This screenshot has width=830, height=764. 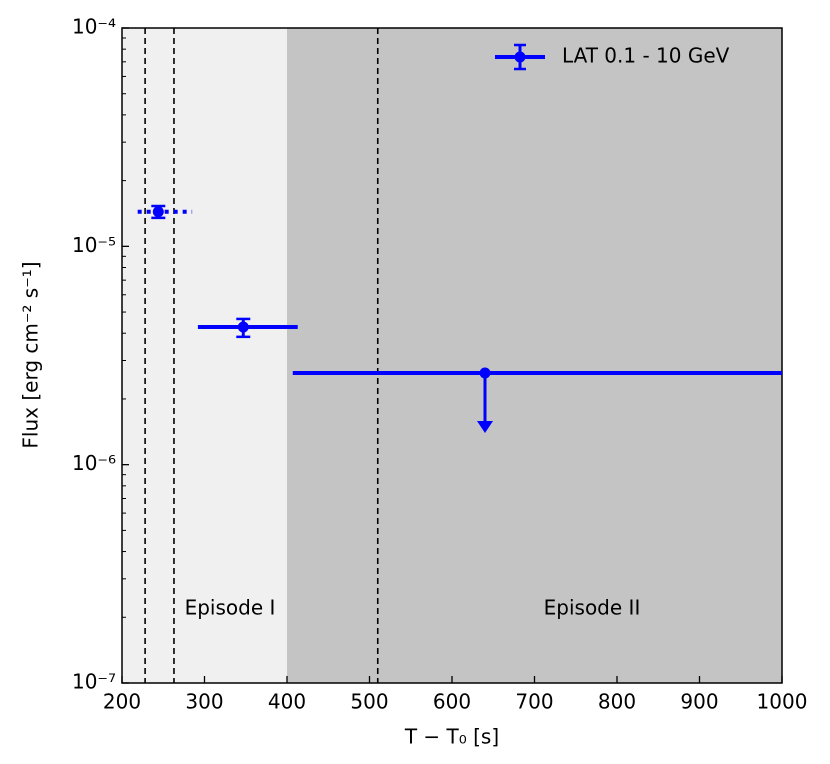 I want to click on y-tick-label: 10⁻⁷, so click(x=94, y=682).